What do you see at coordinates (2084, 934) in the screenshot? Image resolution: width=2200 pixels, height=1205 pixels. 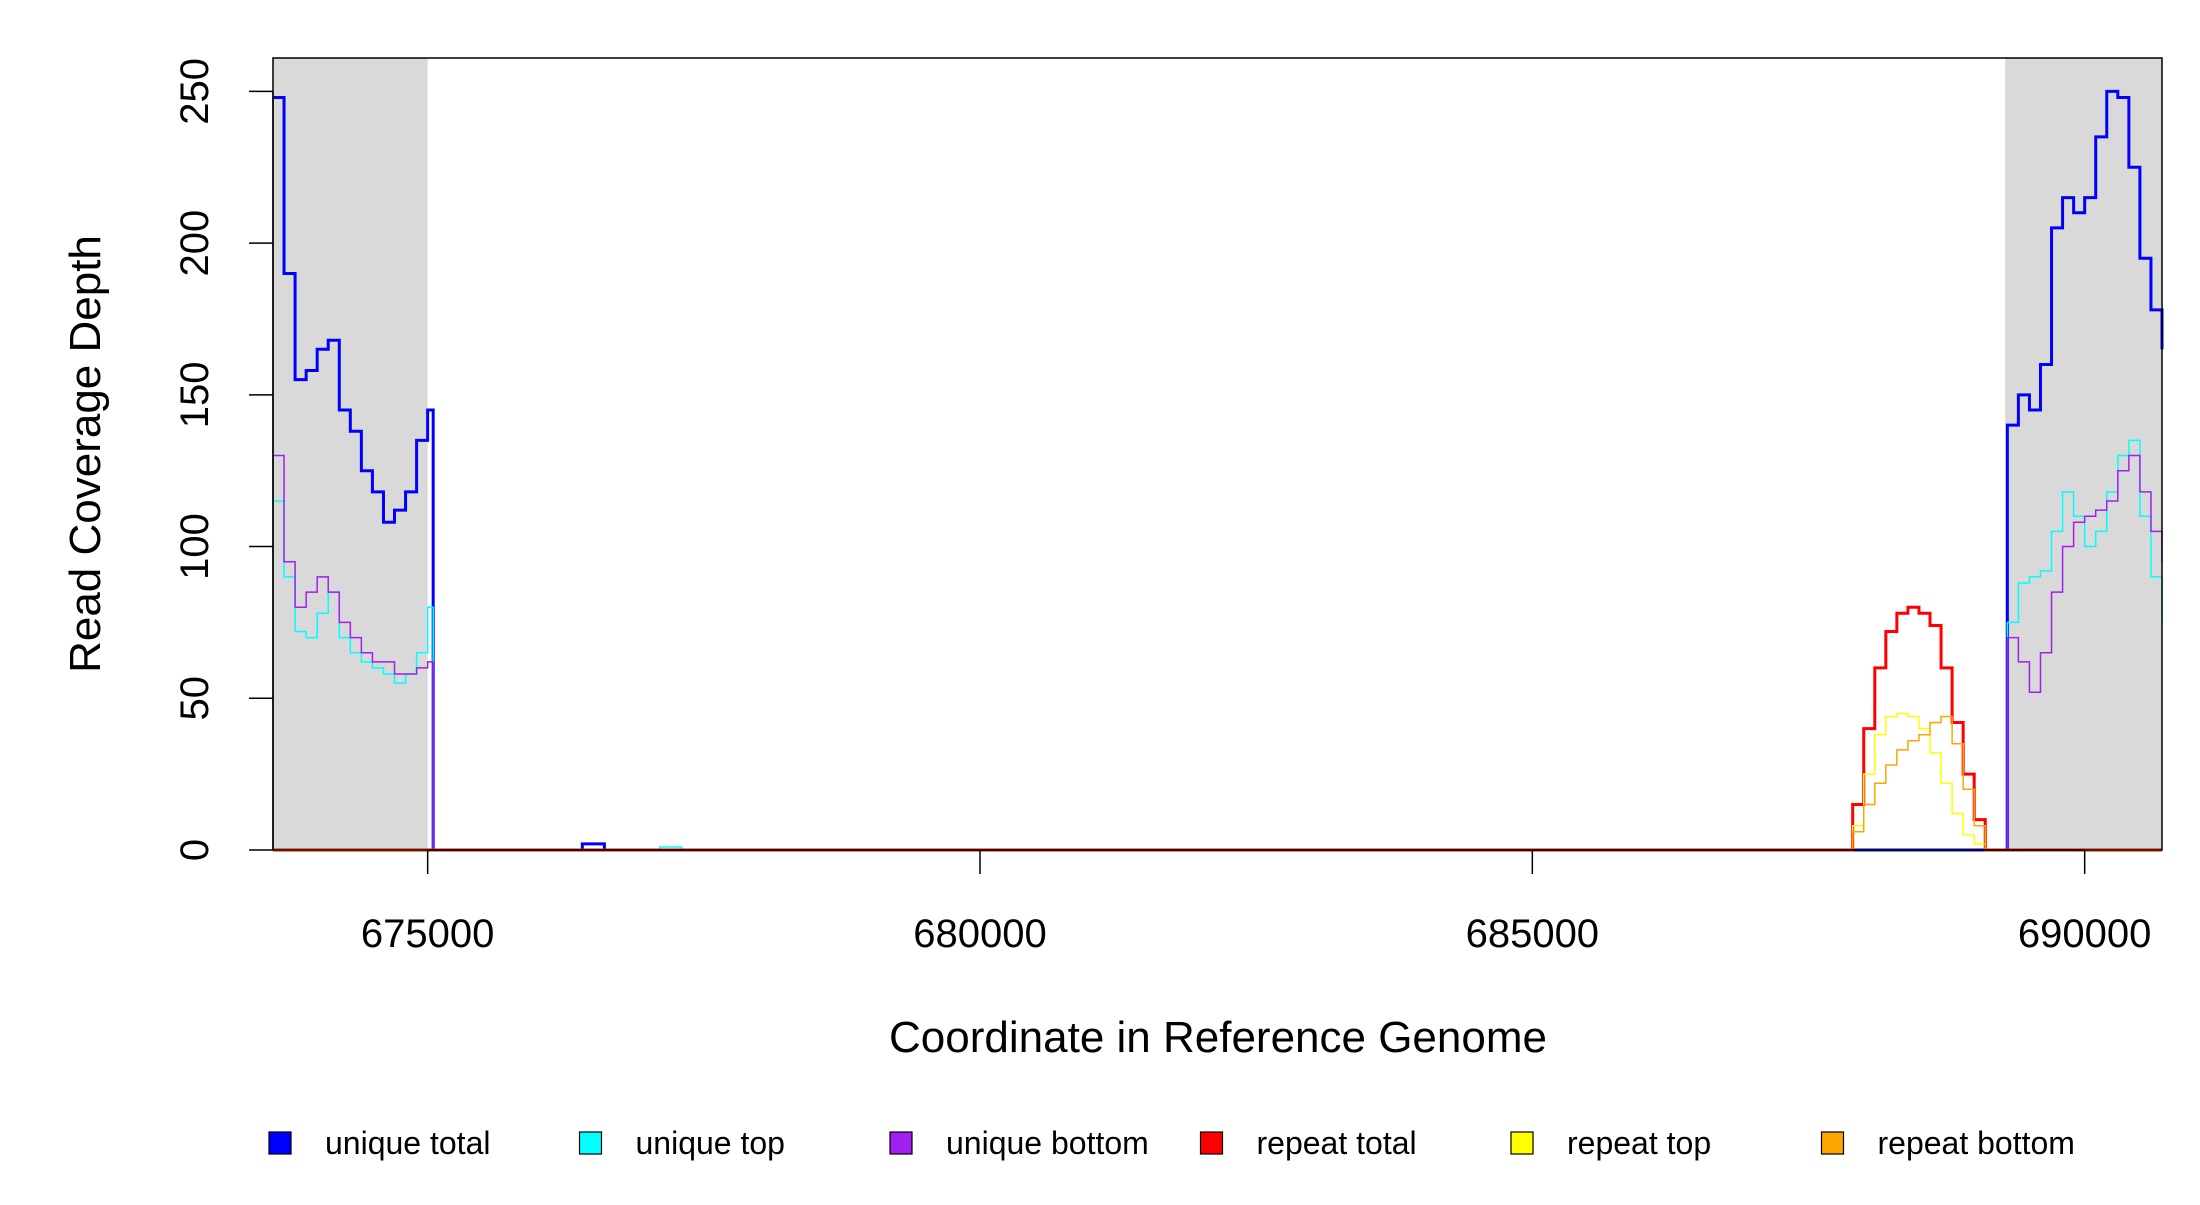 I see `x-tick-label: 690000` at bounding box center [2084, 934].